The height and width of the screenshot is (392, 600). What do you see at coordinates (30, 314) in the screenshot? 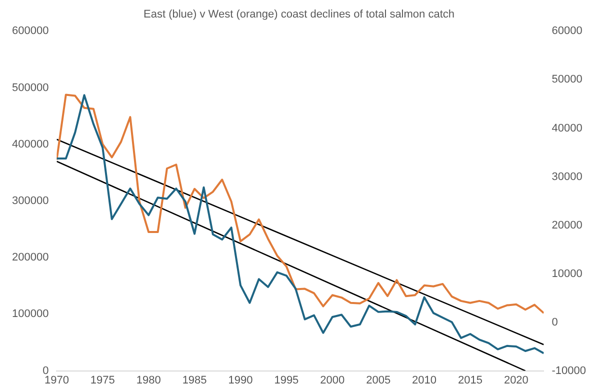
I see `y-tick-label: 100000` at bounding box center [30, 314].